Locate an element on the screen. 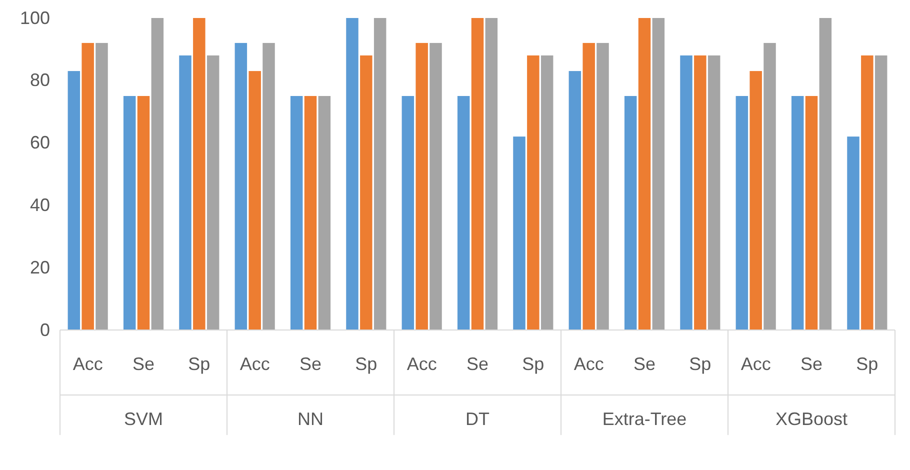 This screenshot has height=470, width=910. y-tick-label: 80 is located at coordinates (40, 80).